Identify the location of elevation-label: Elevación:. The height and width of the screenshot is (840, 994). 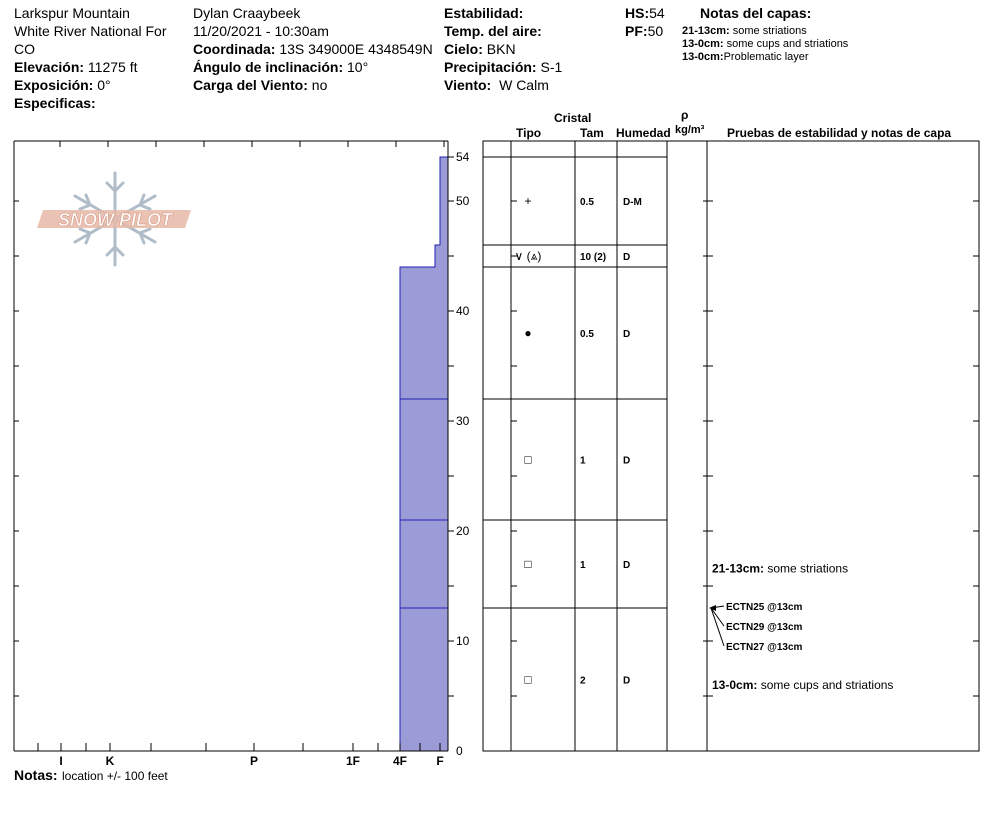
(49, 67).